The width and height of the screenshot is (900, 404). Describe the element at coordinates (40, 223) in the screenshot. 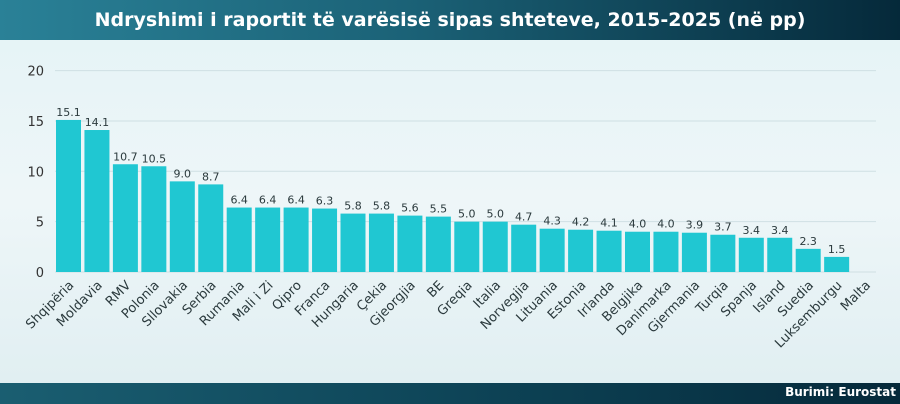

I see `y-tick-label: 5` at that location.